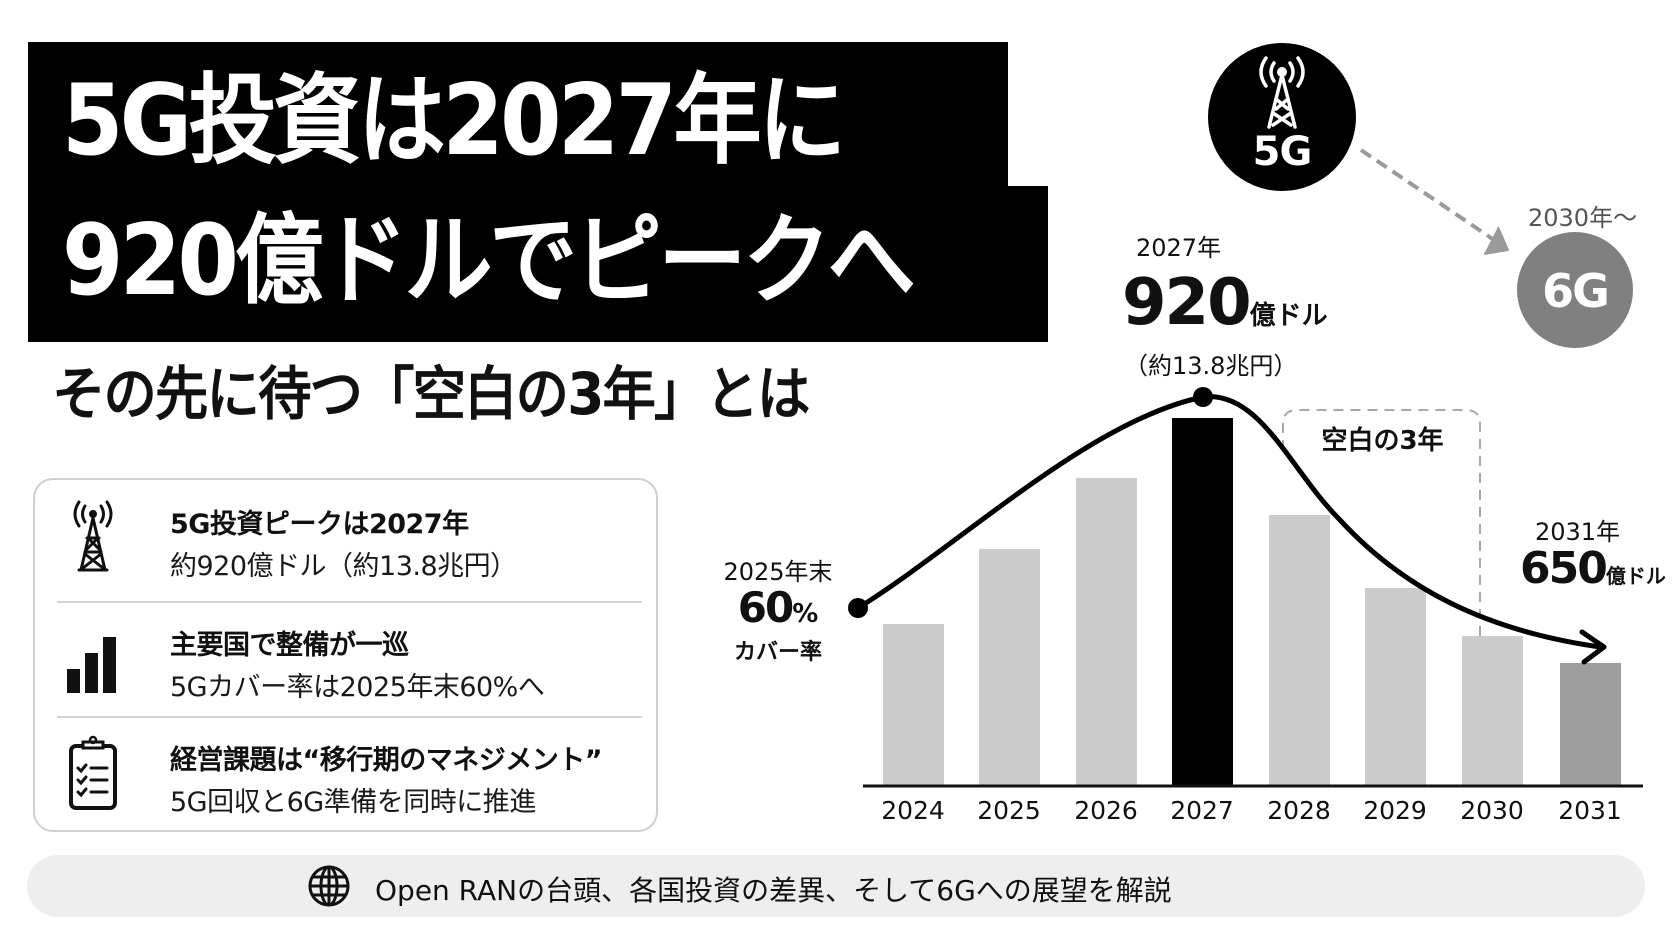  Describe the element at coordinates (91, 665) in the screenshot. I see `signal-bars-icon` at that location.